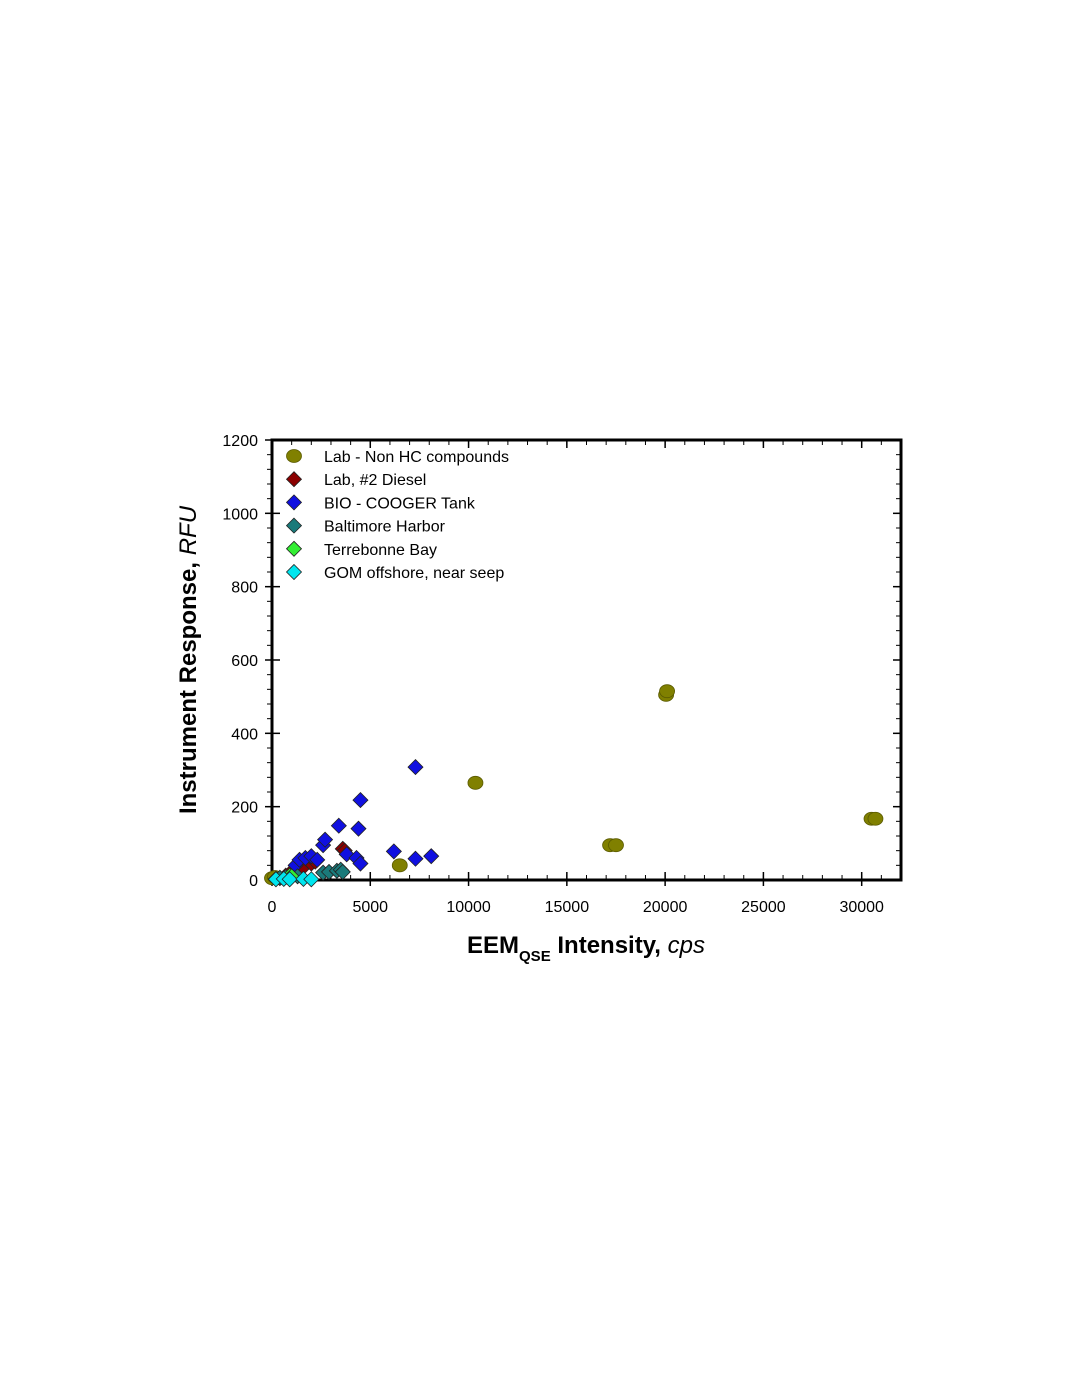 The height and width of the screenshot is (1383, 1069). Describe the element at coordinates (244, 661) in the screenshot. I see `y-tick-label: 600` at that location.